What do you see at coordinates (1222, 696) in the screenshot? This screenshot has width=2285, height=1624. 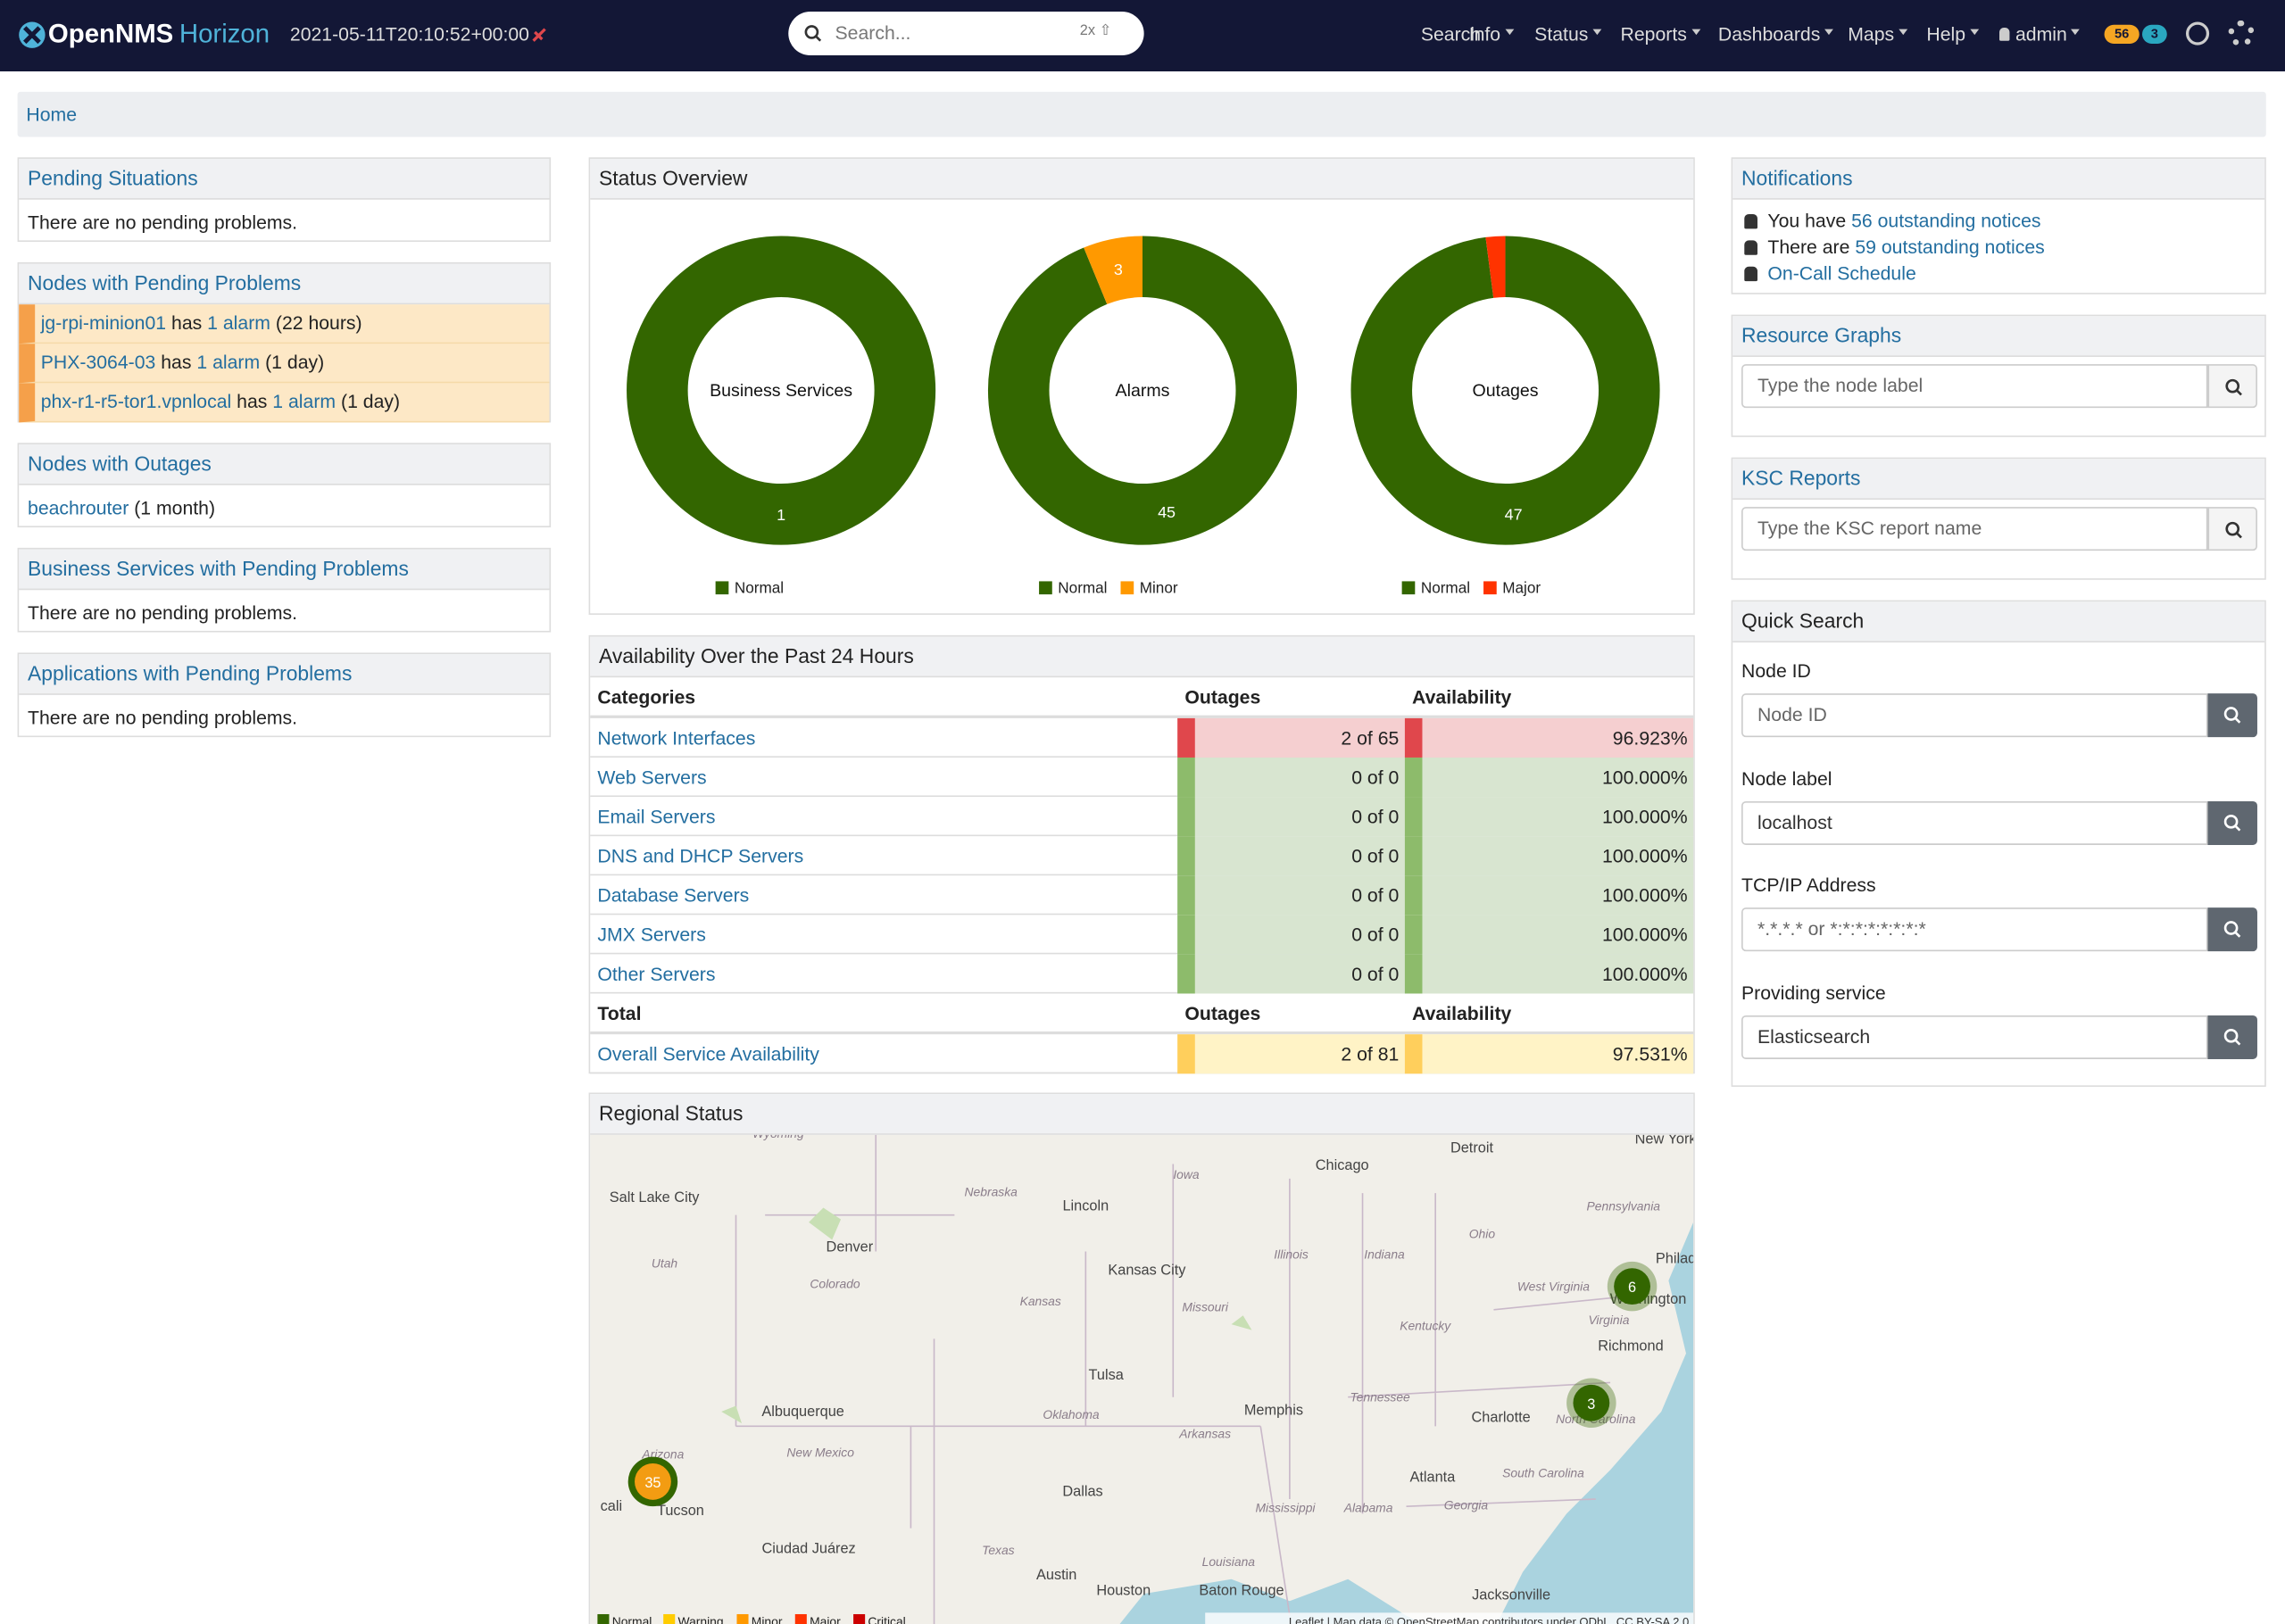 I see `table-header: Outages` at bounding box center [1222, 696].